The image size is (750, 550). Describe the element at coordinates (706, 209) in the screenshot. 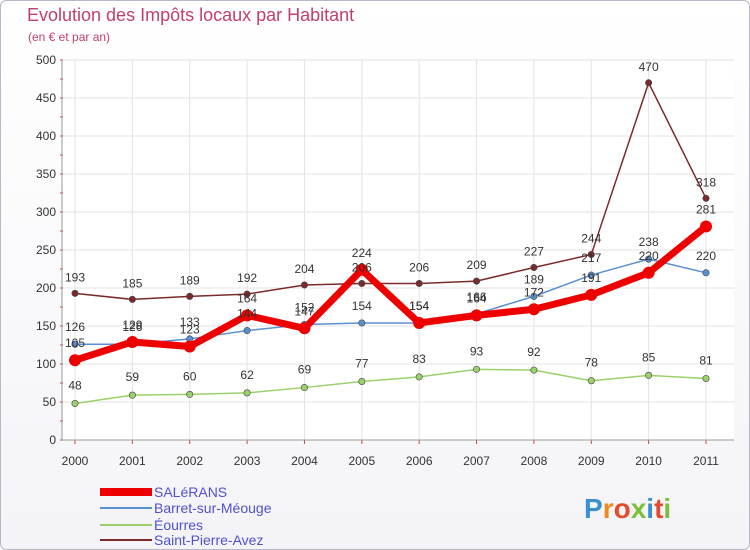

I see `data-label: 281` at that location.